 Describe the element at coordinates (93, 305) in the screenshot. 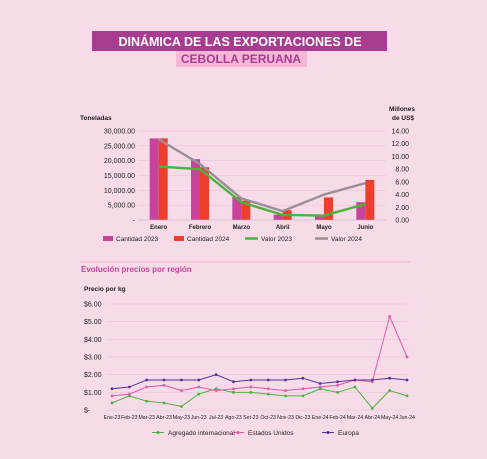

I see `price-tick-label: $6.00` at that location.